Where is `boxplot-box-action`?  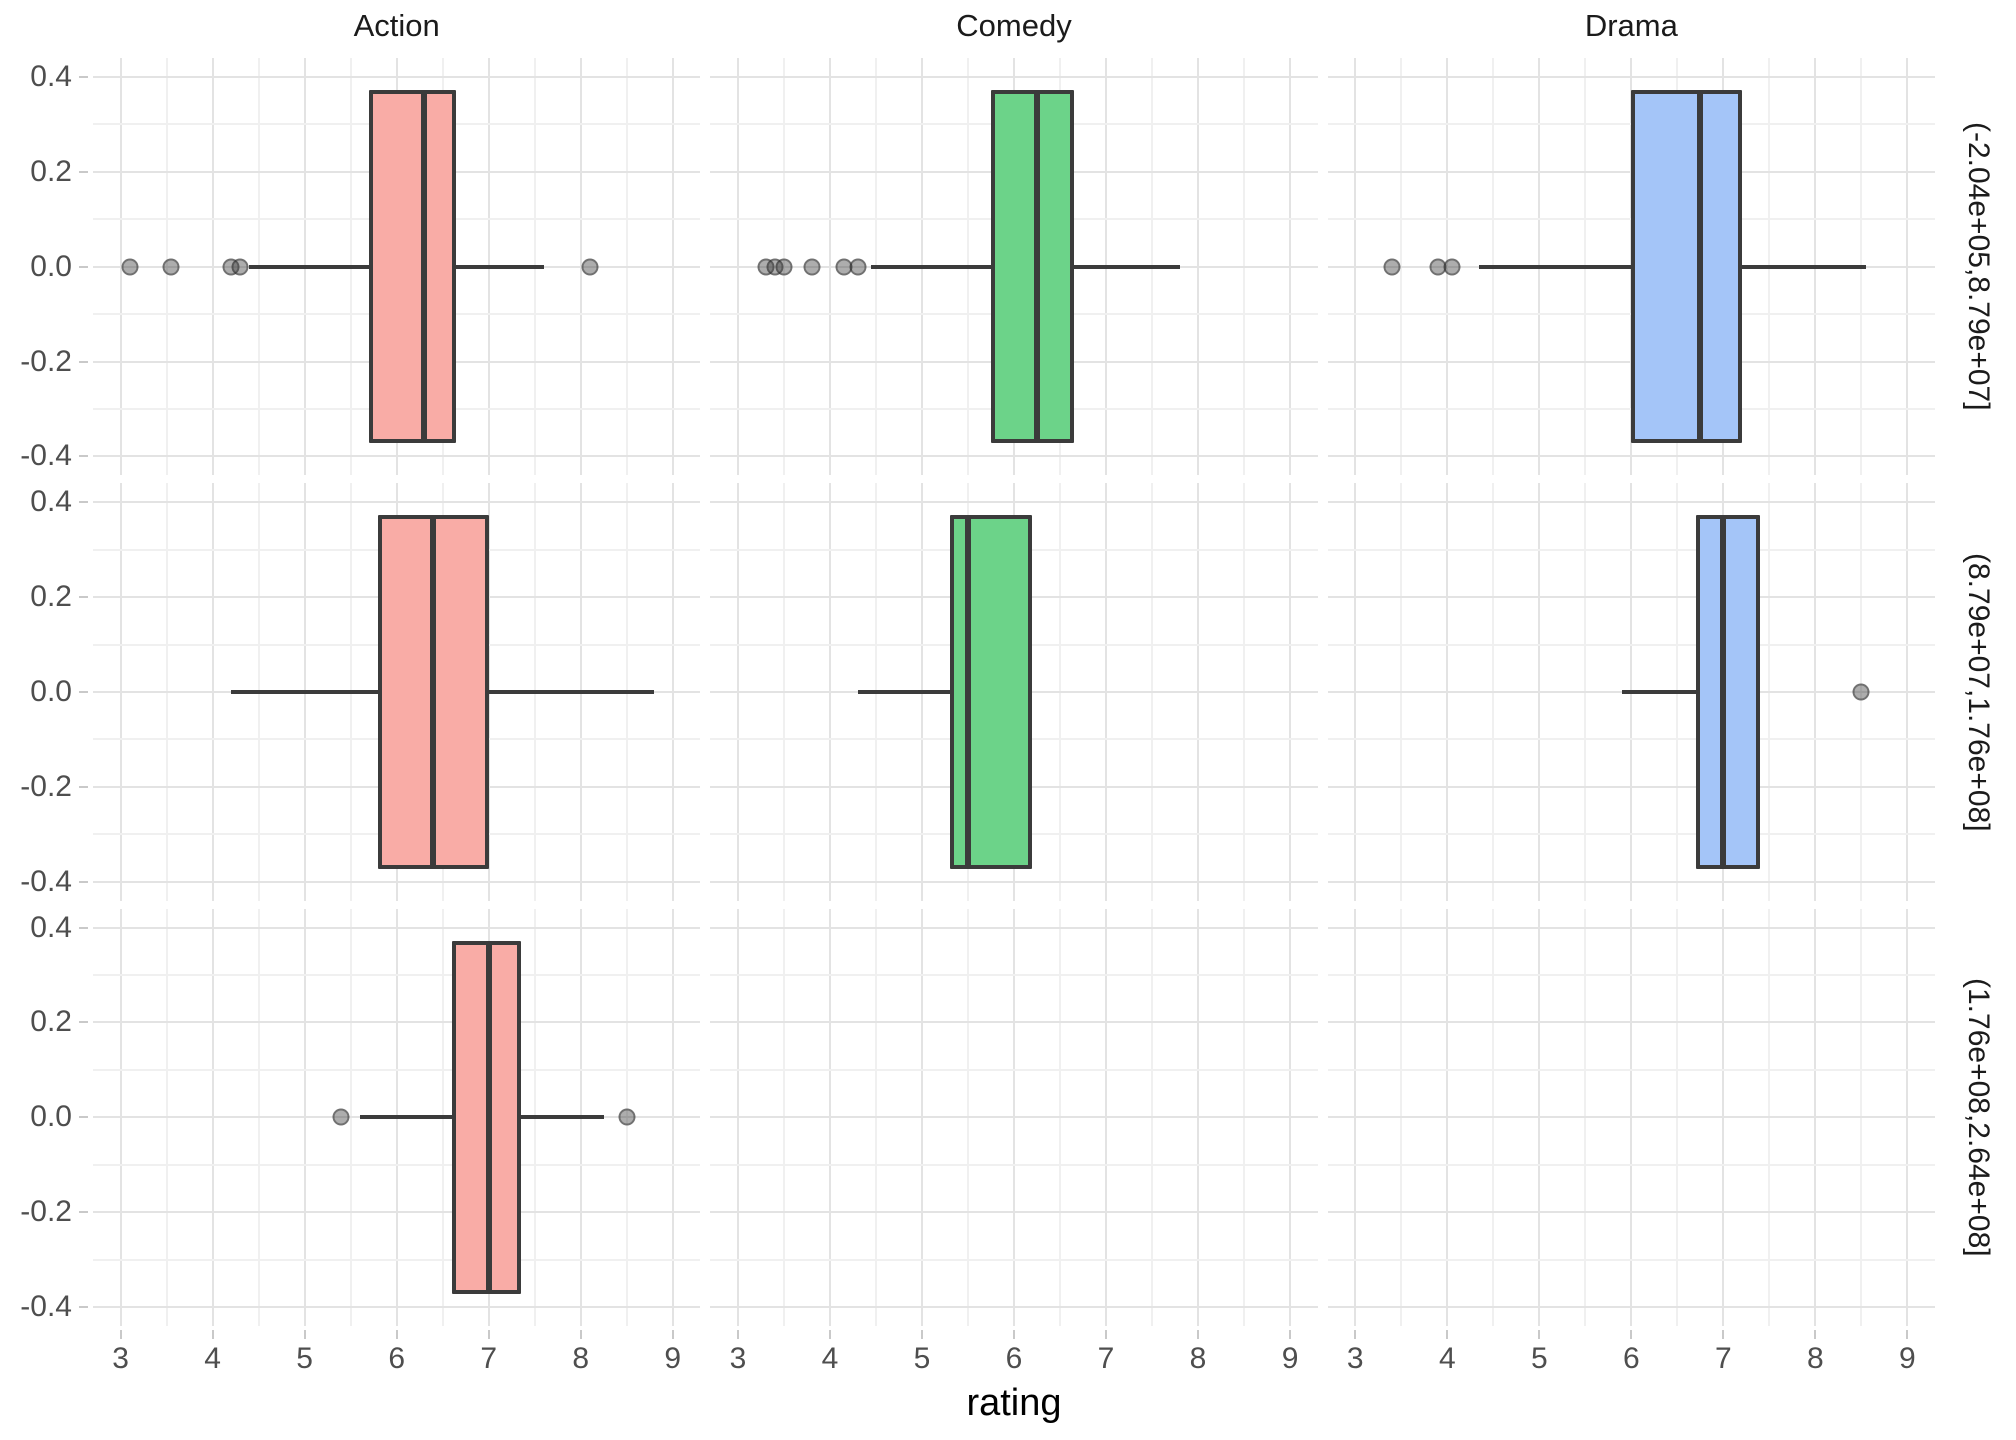 boxplot-box-action is located at coordinates (413, 267).